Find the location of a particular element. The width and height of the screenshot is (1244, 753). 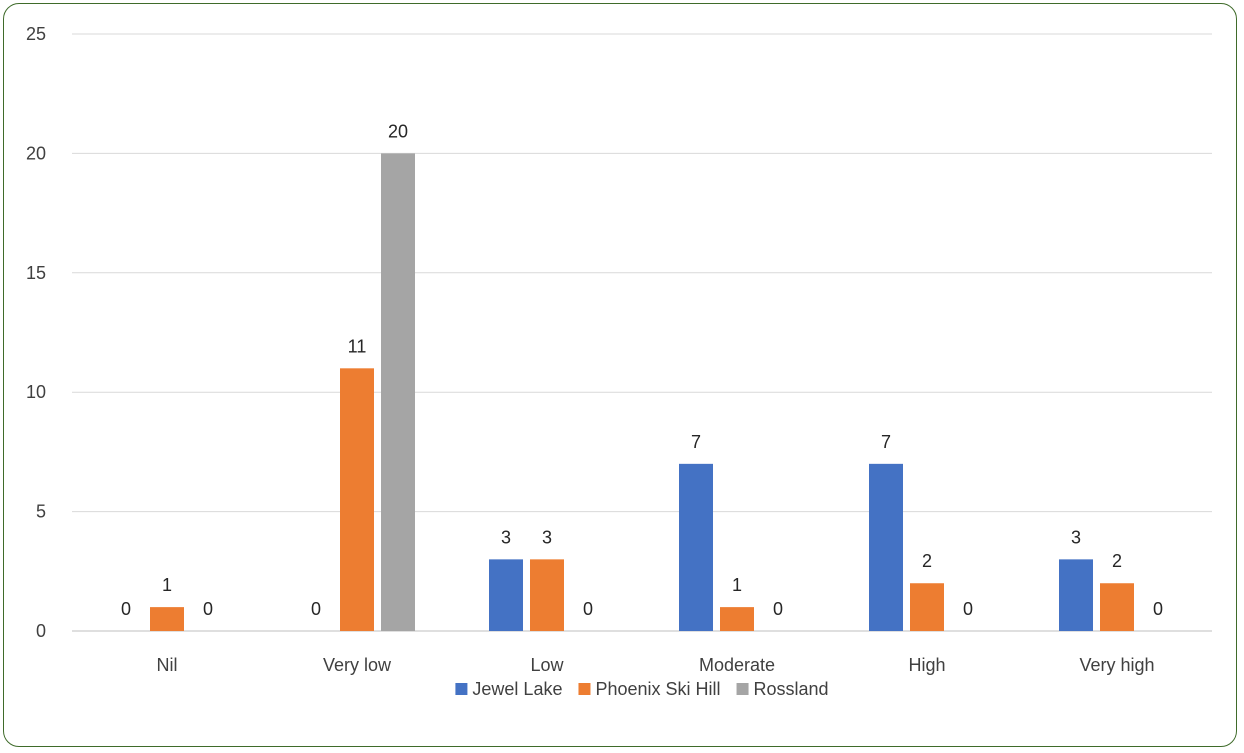

x-axis-categories: Nil Very low Low Moderate High Very high is located at coordinates (656, 665).